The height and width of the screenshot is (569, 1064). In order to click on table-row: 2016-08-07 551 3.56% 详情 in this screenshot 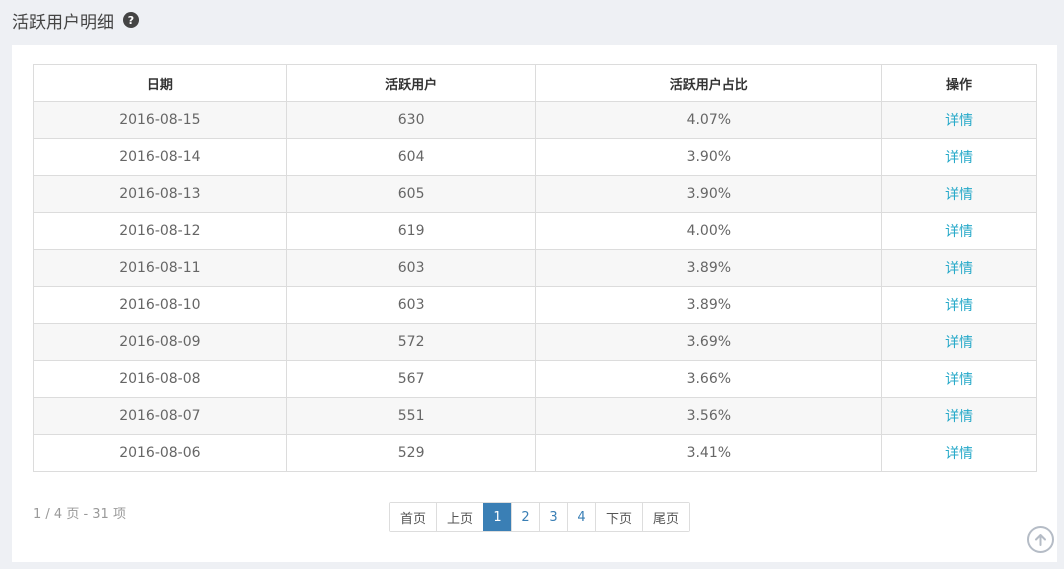, I will do `click(535, 416)`.